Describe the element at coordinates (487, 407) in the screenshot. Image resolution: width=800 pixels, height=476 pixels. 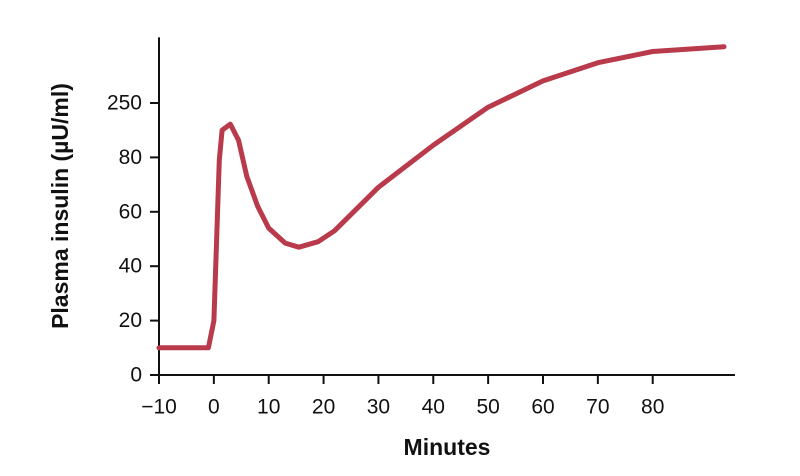
I see `x-tick-label: 50` at that location.